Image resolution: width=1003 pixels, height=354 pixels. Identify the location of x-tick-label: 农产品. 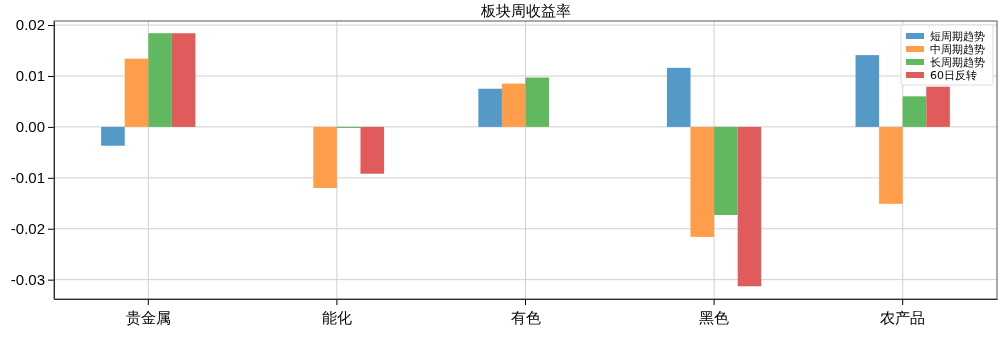
(903, 317).